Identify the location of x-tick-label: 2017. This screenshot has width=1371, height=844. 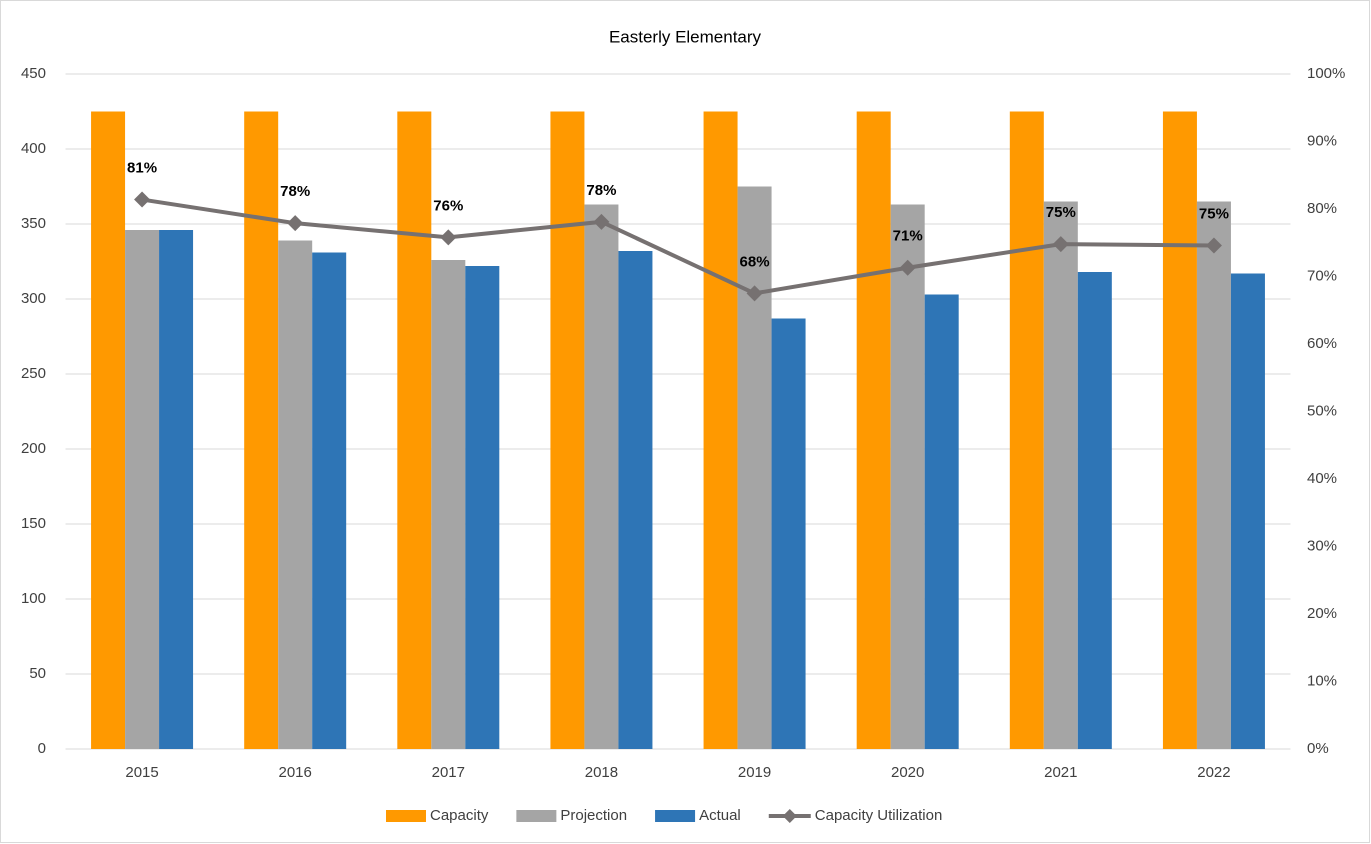
(448, 772).